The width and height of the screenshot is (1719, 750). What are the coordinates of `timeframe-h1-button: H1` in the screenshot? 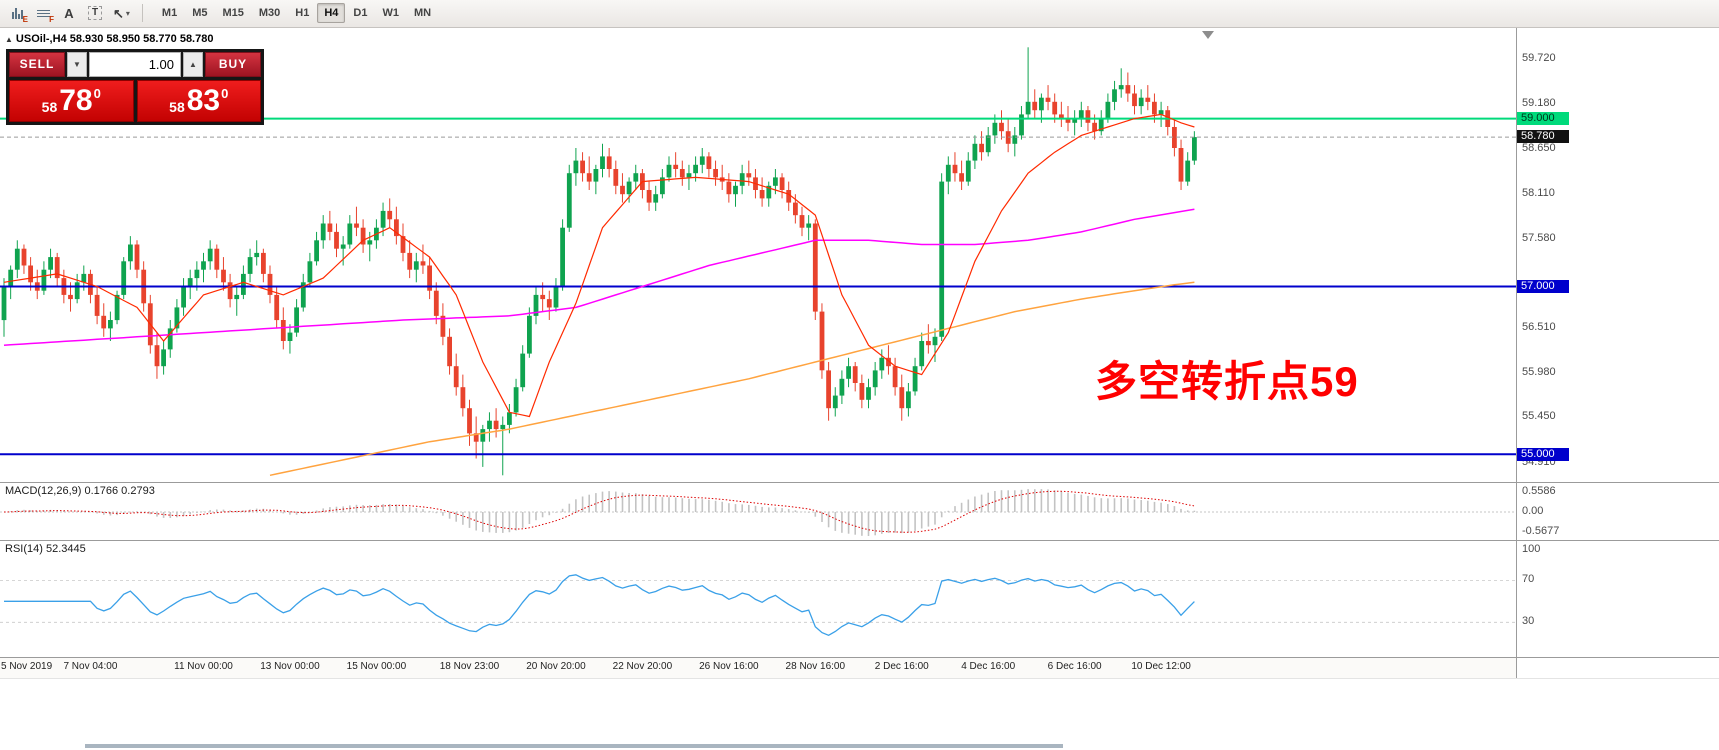 It's located at (302, 13).